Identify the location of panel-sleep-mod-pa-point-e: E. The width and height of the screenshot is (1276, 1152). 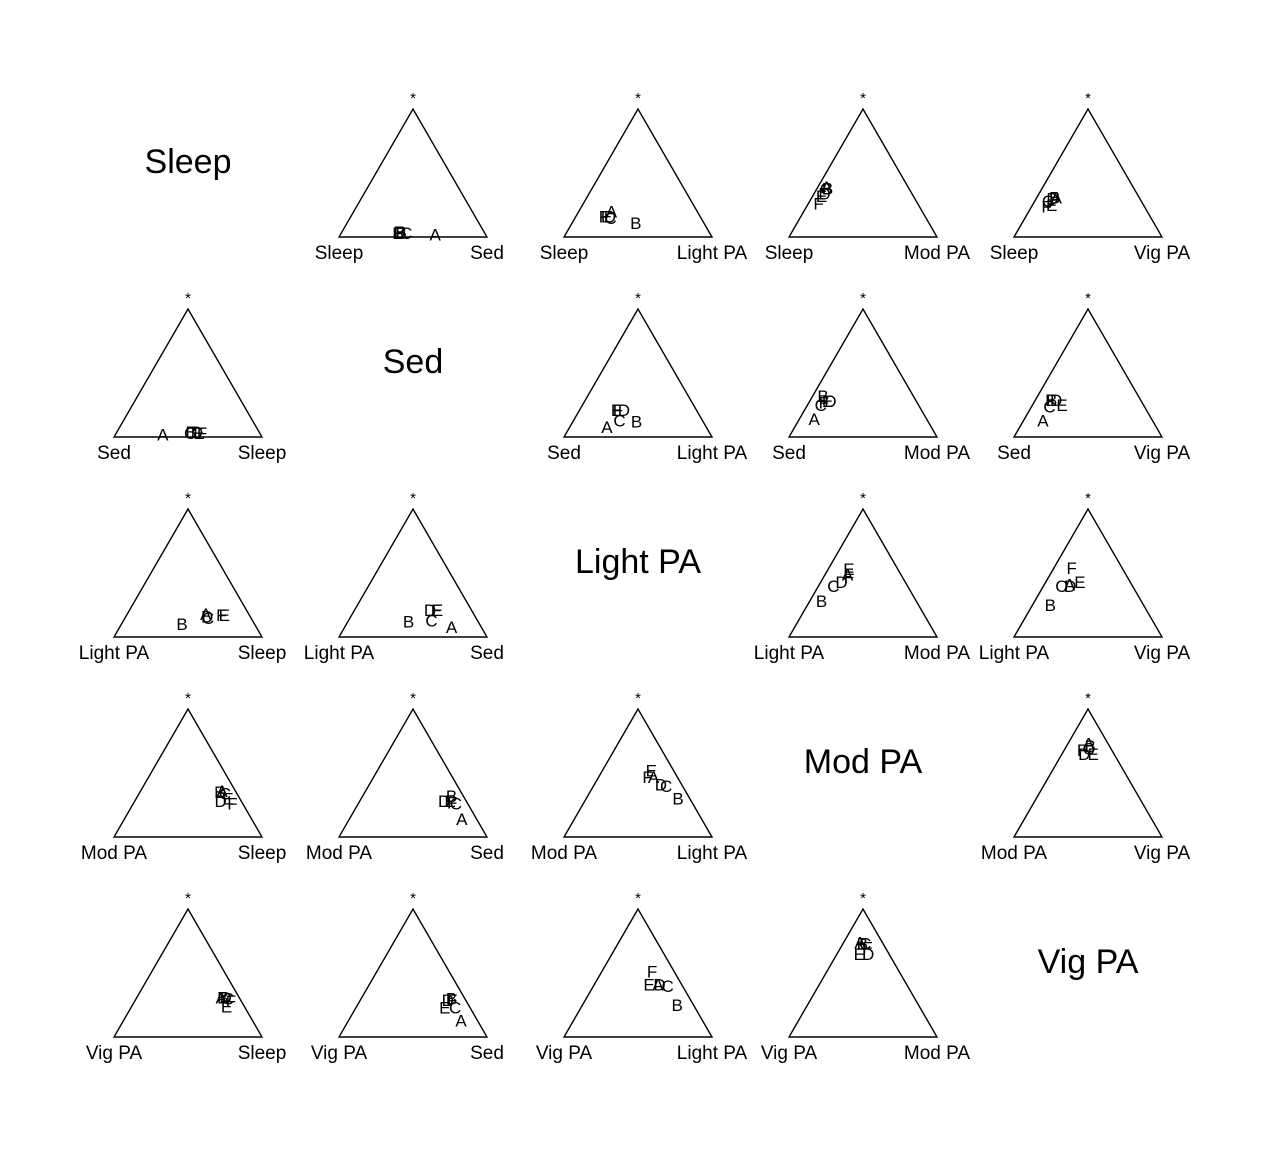
(821, 196).